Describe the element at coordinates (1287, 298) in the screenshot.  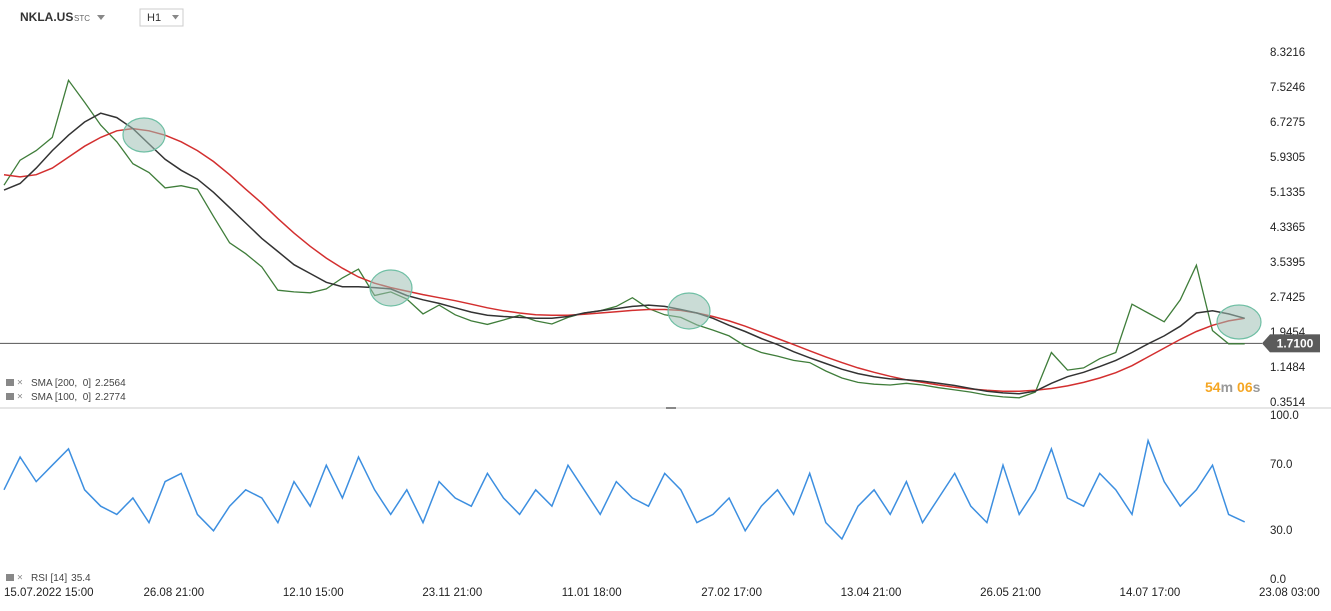
I see `y-tick-label: 2.7425` at that location.